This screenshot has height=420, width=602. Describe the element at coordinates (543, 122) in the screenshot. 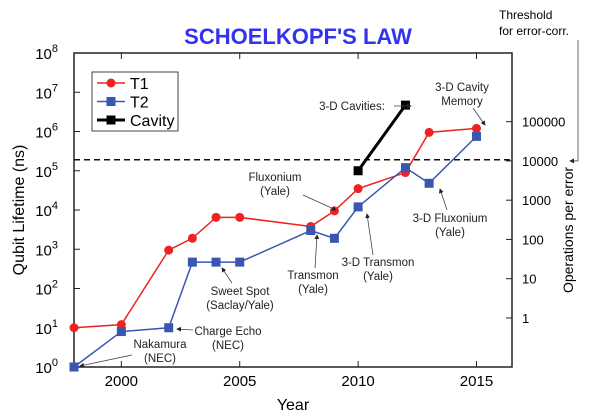

I see `y2-tick-label: 100000` at that location.